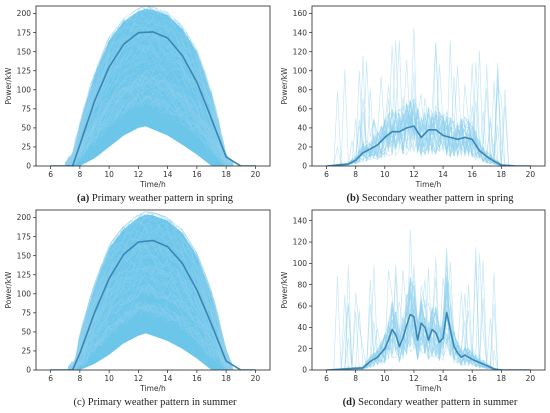  Describe the element at coordinates (300, 32) in the screenshot. I see `y-tick-label: 140` at that location.